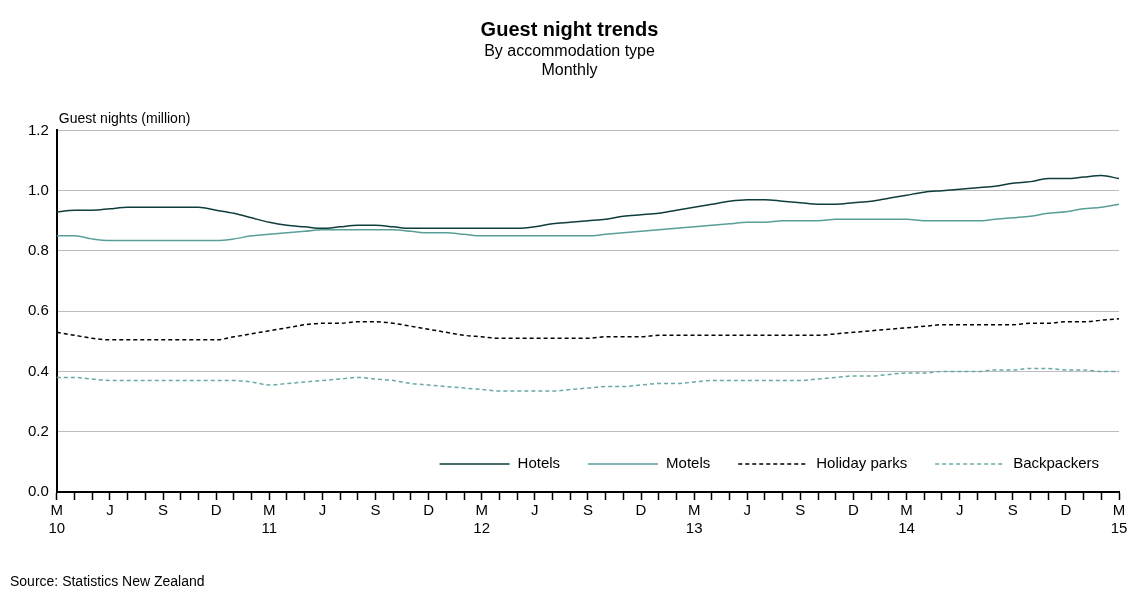 The width and height of the screenshot is (1133, 598). What do you see at coordinates (107, 581) in the screenshot?
I see `source-note: Source: Statistics New Zealand` at bounding box center [107, 581].